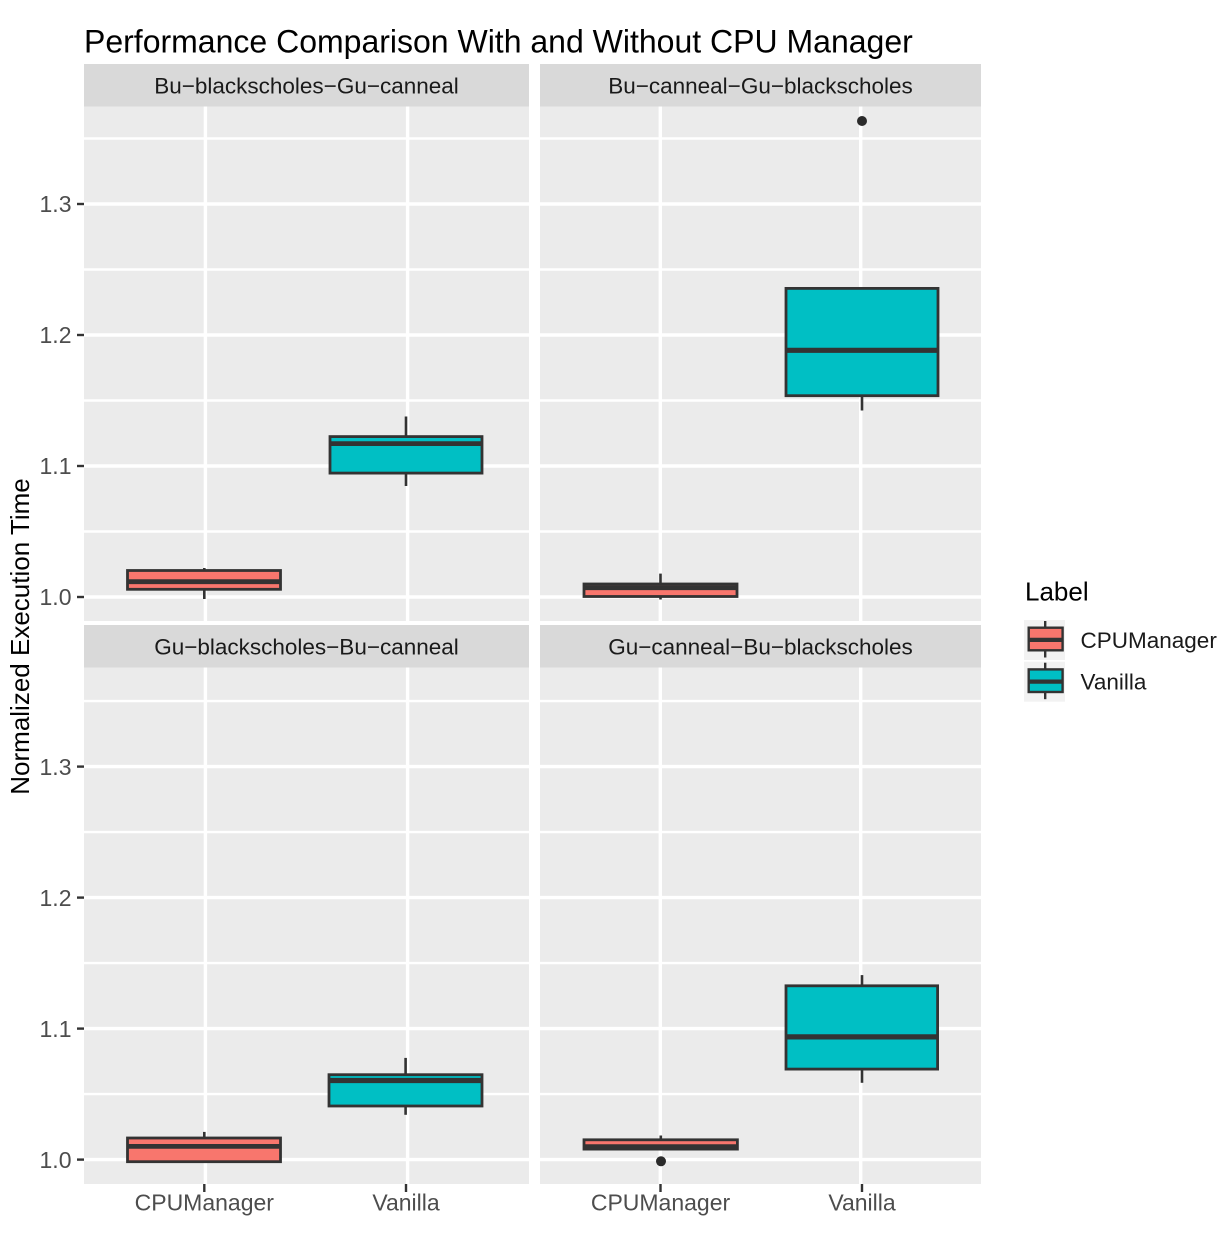 Image resolution: width=1220 pixels, height=1238 pixels. What do you see at coordinates (306, 647) in the screenshot?
I see `svg-text: Gu−blackscholes−Bu−canneal` at bounding box center [306, 647].